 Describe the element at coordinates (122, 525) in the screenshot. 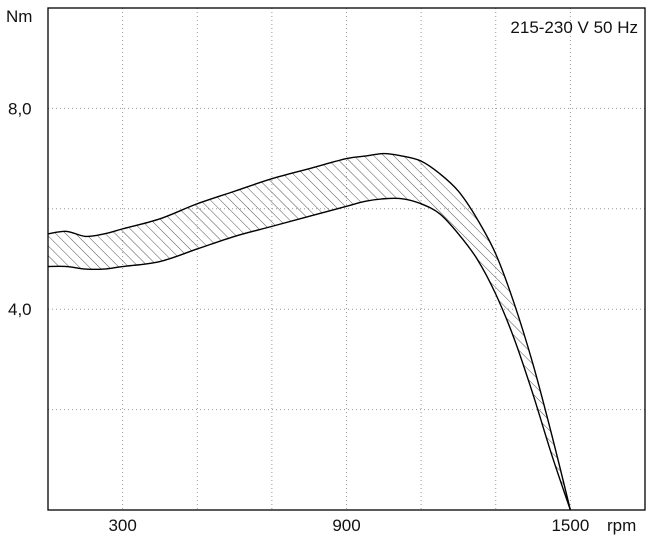

I see `x-tick-label: 300` at that location.